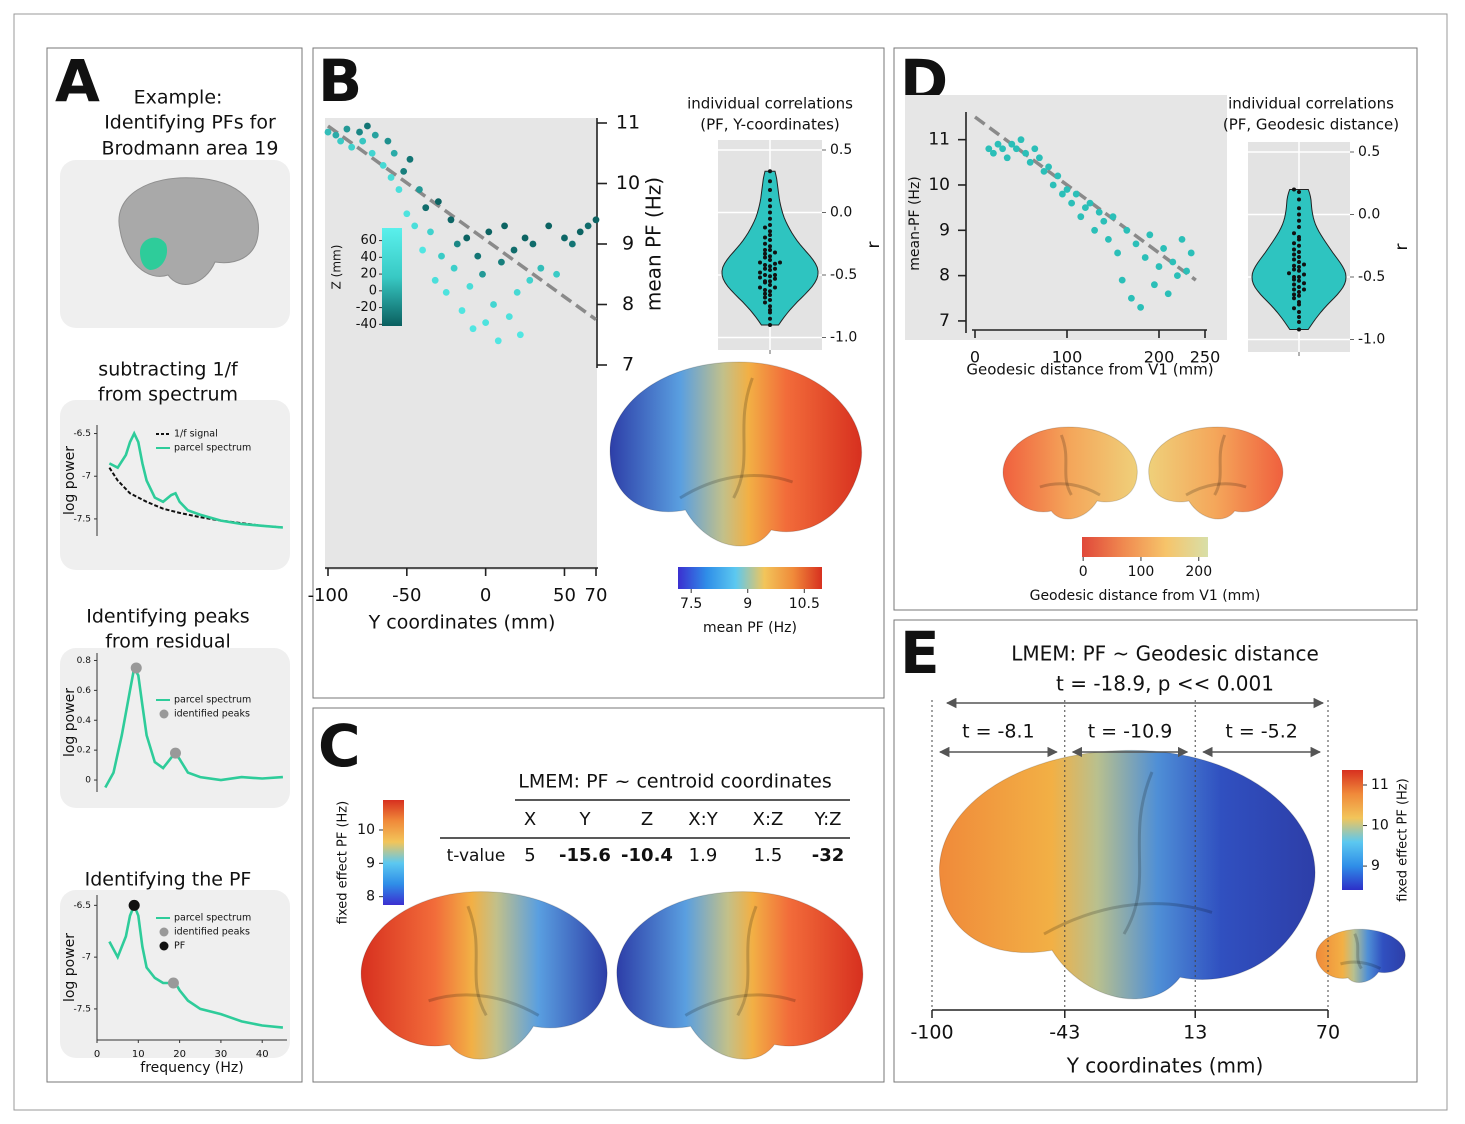  Describe the element at coordinates (168, 370) in the screenshot. I see `chart-title: subtracting 1/f` at that location.